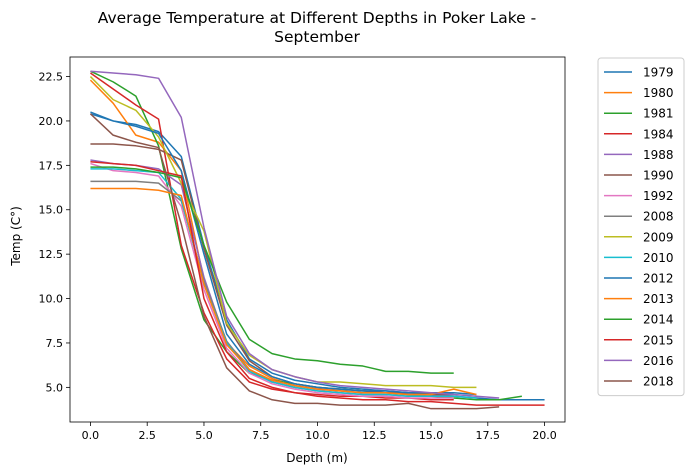 The width and height of the screenshot is (693, 475). I want to click on legend-entry: 1980, so click(658, 93).